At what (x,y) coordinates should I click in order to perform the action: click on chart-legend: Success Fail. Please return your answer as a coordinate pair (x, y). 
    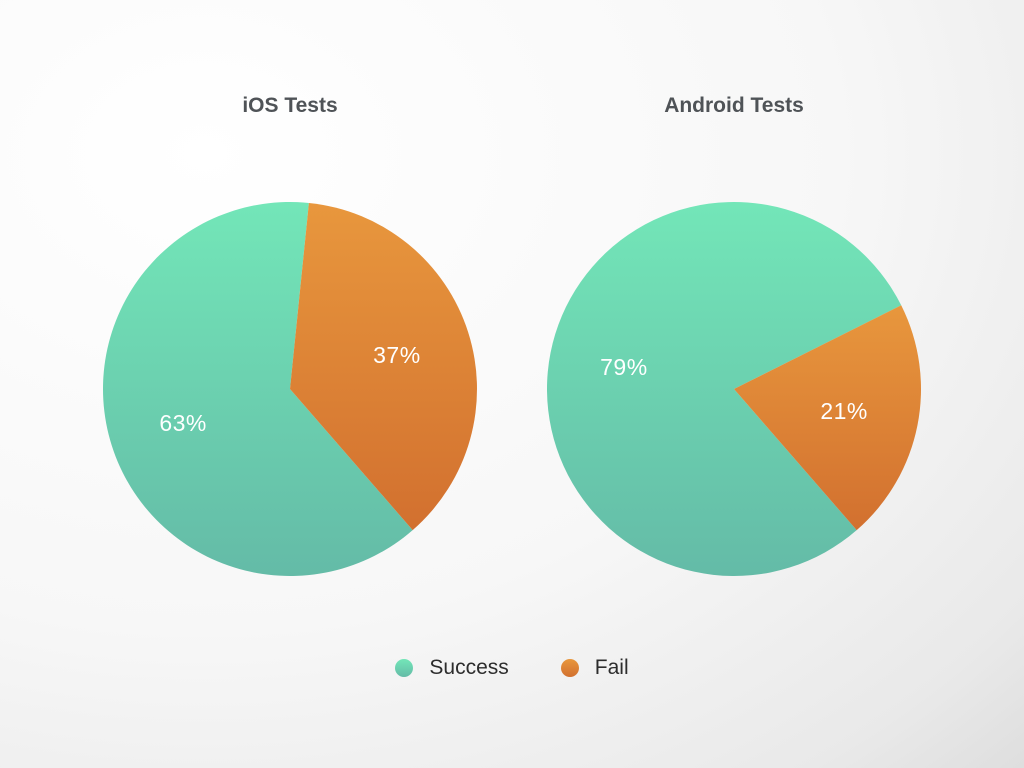
    Looking at the image, I should click on (512, 668).